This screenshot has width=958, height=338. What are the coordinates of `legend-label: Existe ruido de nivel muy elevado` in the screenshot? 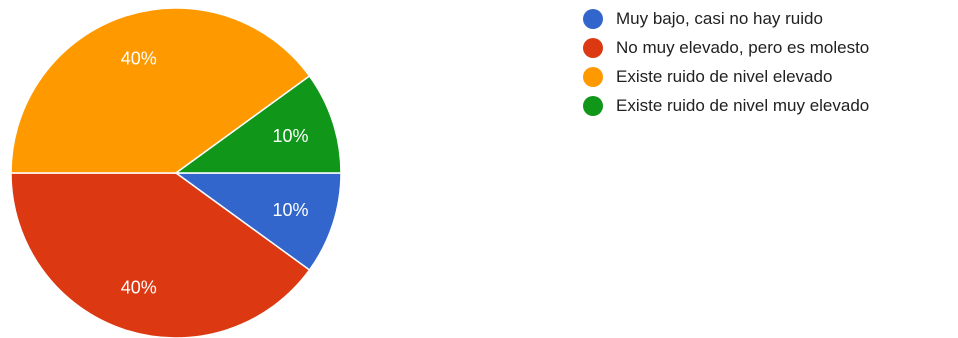 It's located at (743, 105).